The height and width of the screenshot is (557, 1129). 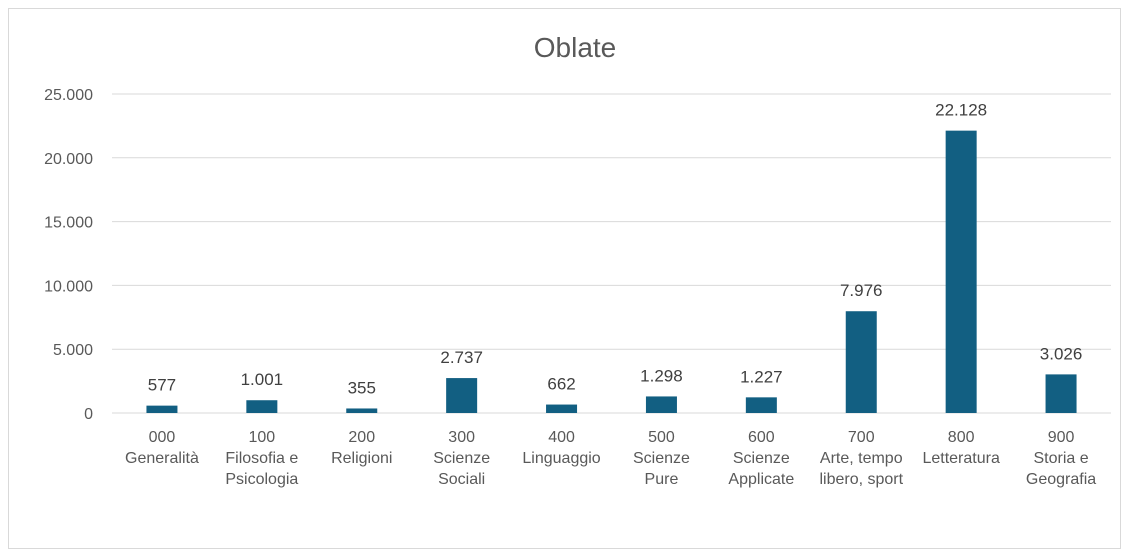 I want to click on x-tick-label: Geografia, so click(x=1061, y=479).